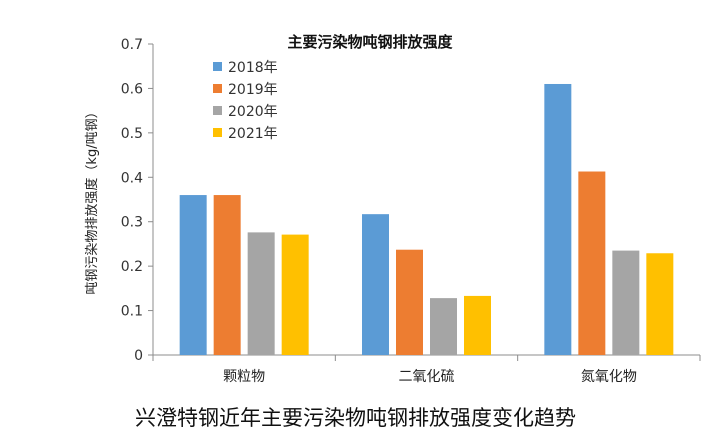 This screenshot has height=443, width=711. I want to click on legend-label: 2020年, so click(253, 112).